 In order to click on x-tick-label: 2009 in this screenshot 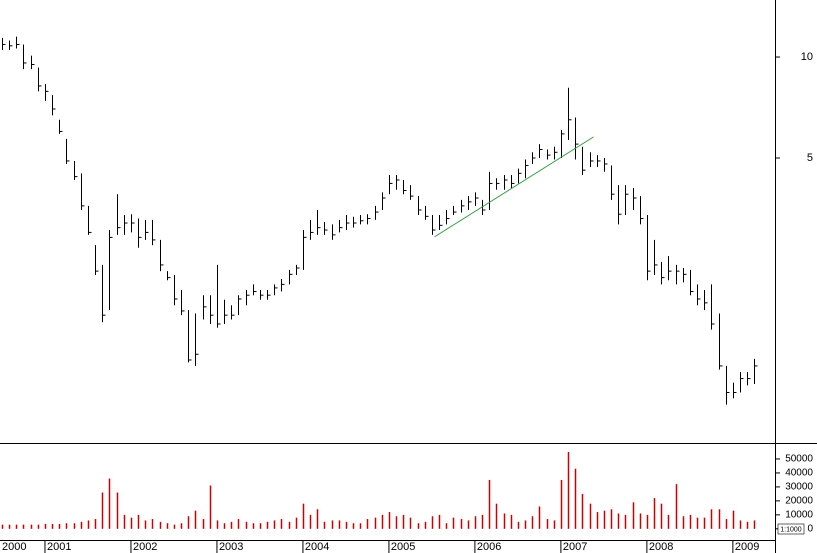, I will do `click(747, 547)`.